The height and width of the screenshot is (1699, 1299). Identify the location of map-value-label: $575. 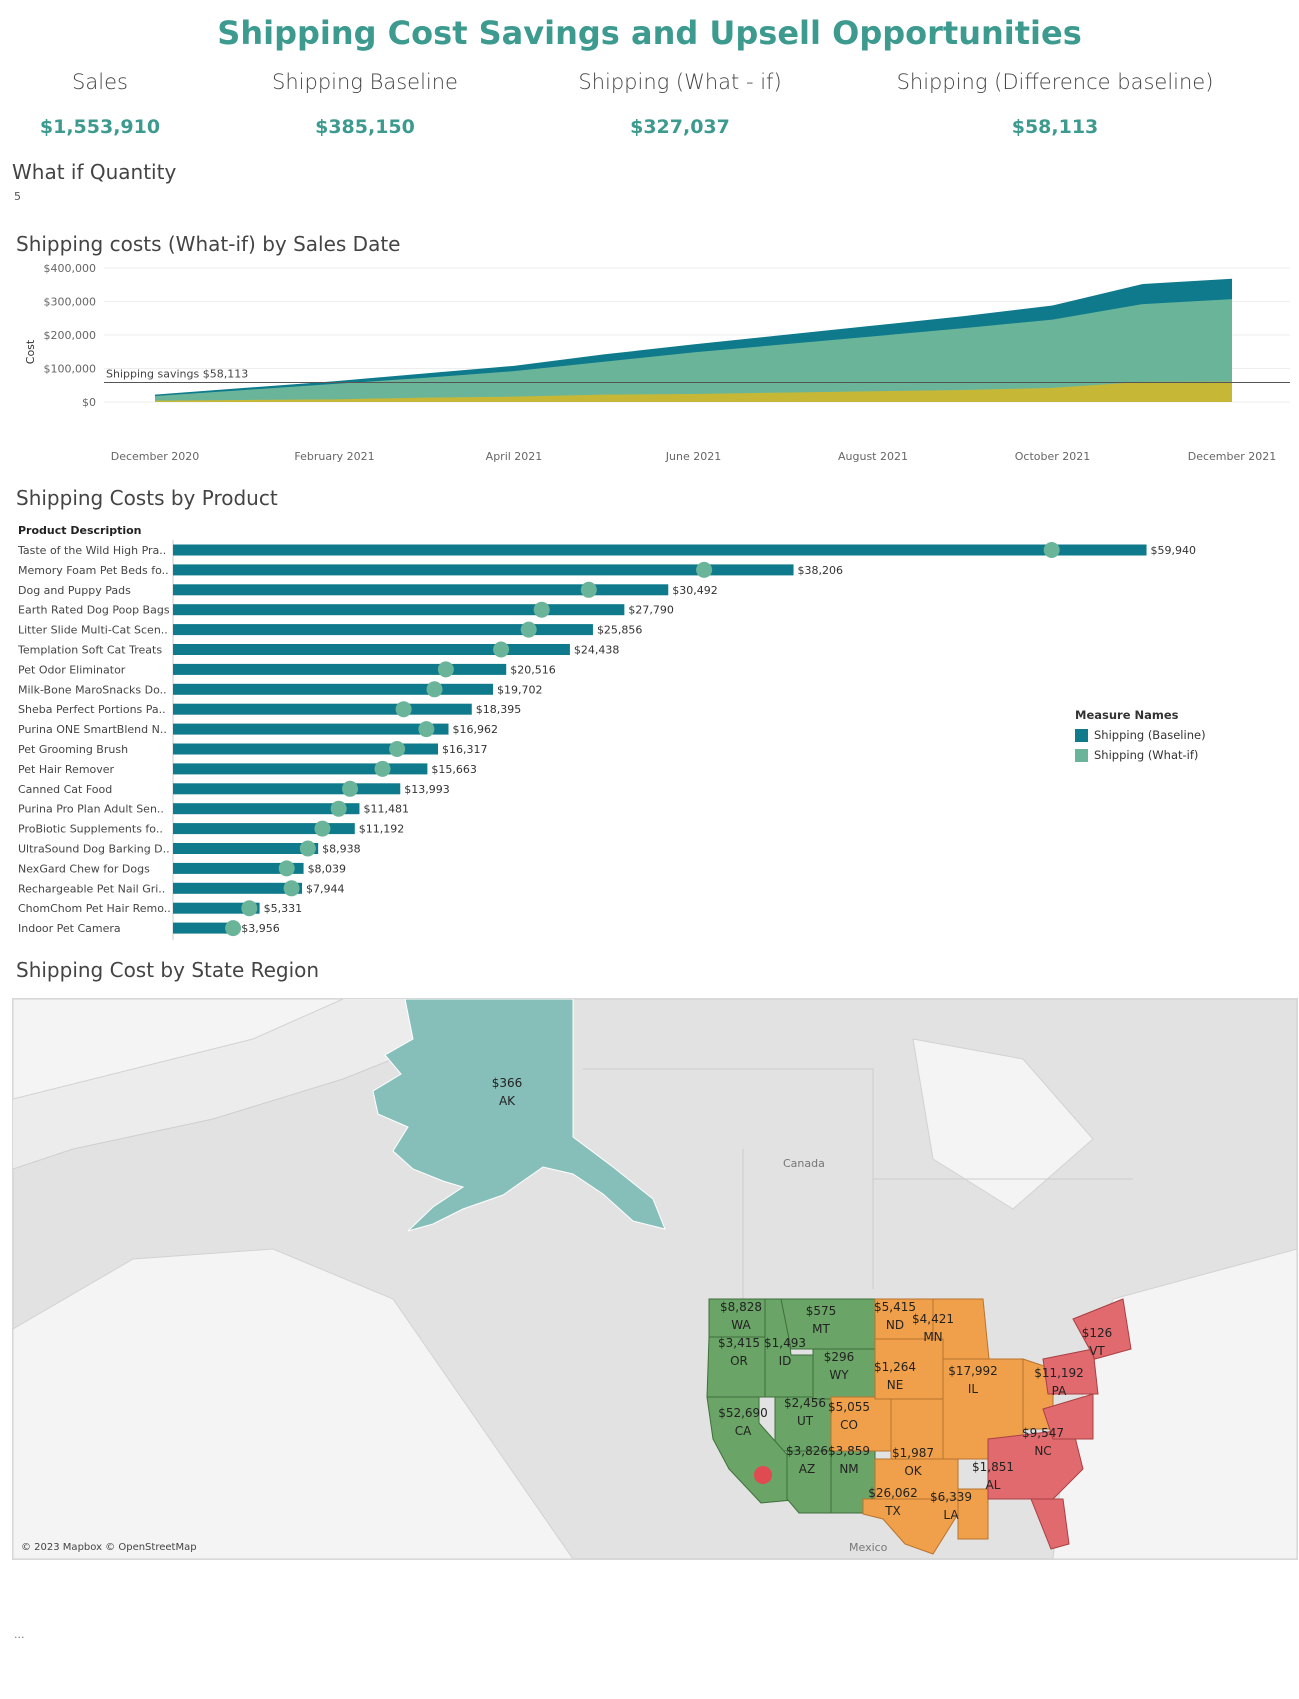
(821, 1311).